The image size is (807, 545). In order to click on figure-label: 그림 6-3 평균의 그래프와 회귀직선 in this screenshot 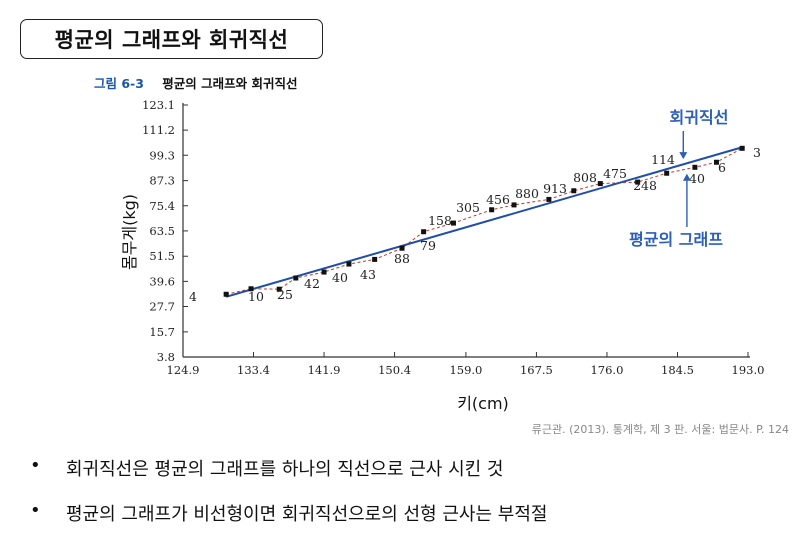, I will do `click(196, 82)`.